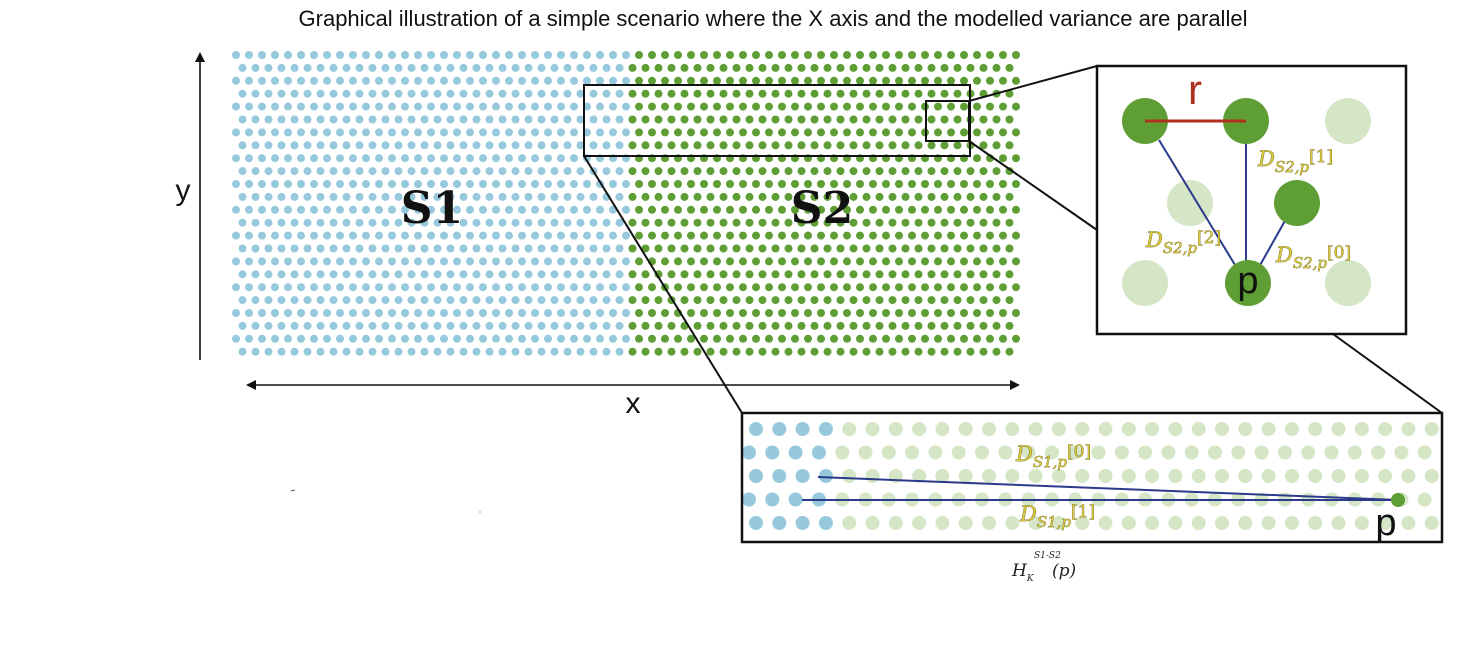 The image size is (1483, 671). What do you see at coordinates (432, 208) in the screenshot?
I see `region-s1-label: S1` at bounding box center [432, 208].